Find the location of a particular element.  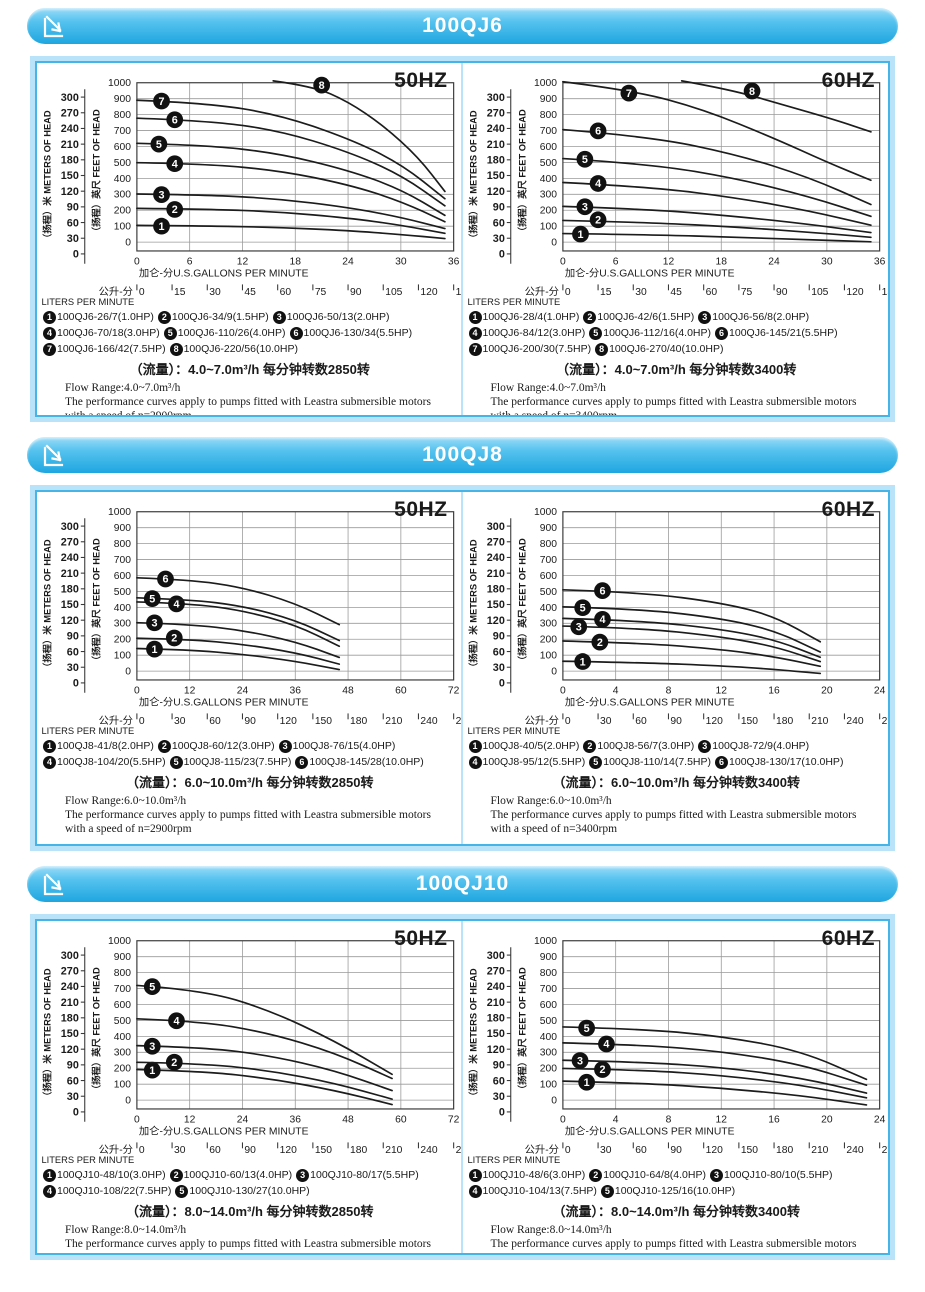

legend-item: 6 100QJ8-130/17(10.0HP) is located at coordinates (779, 762).